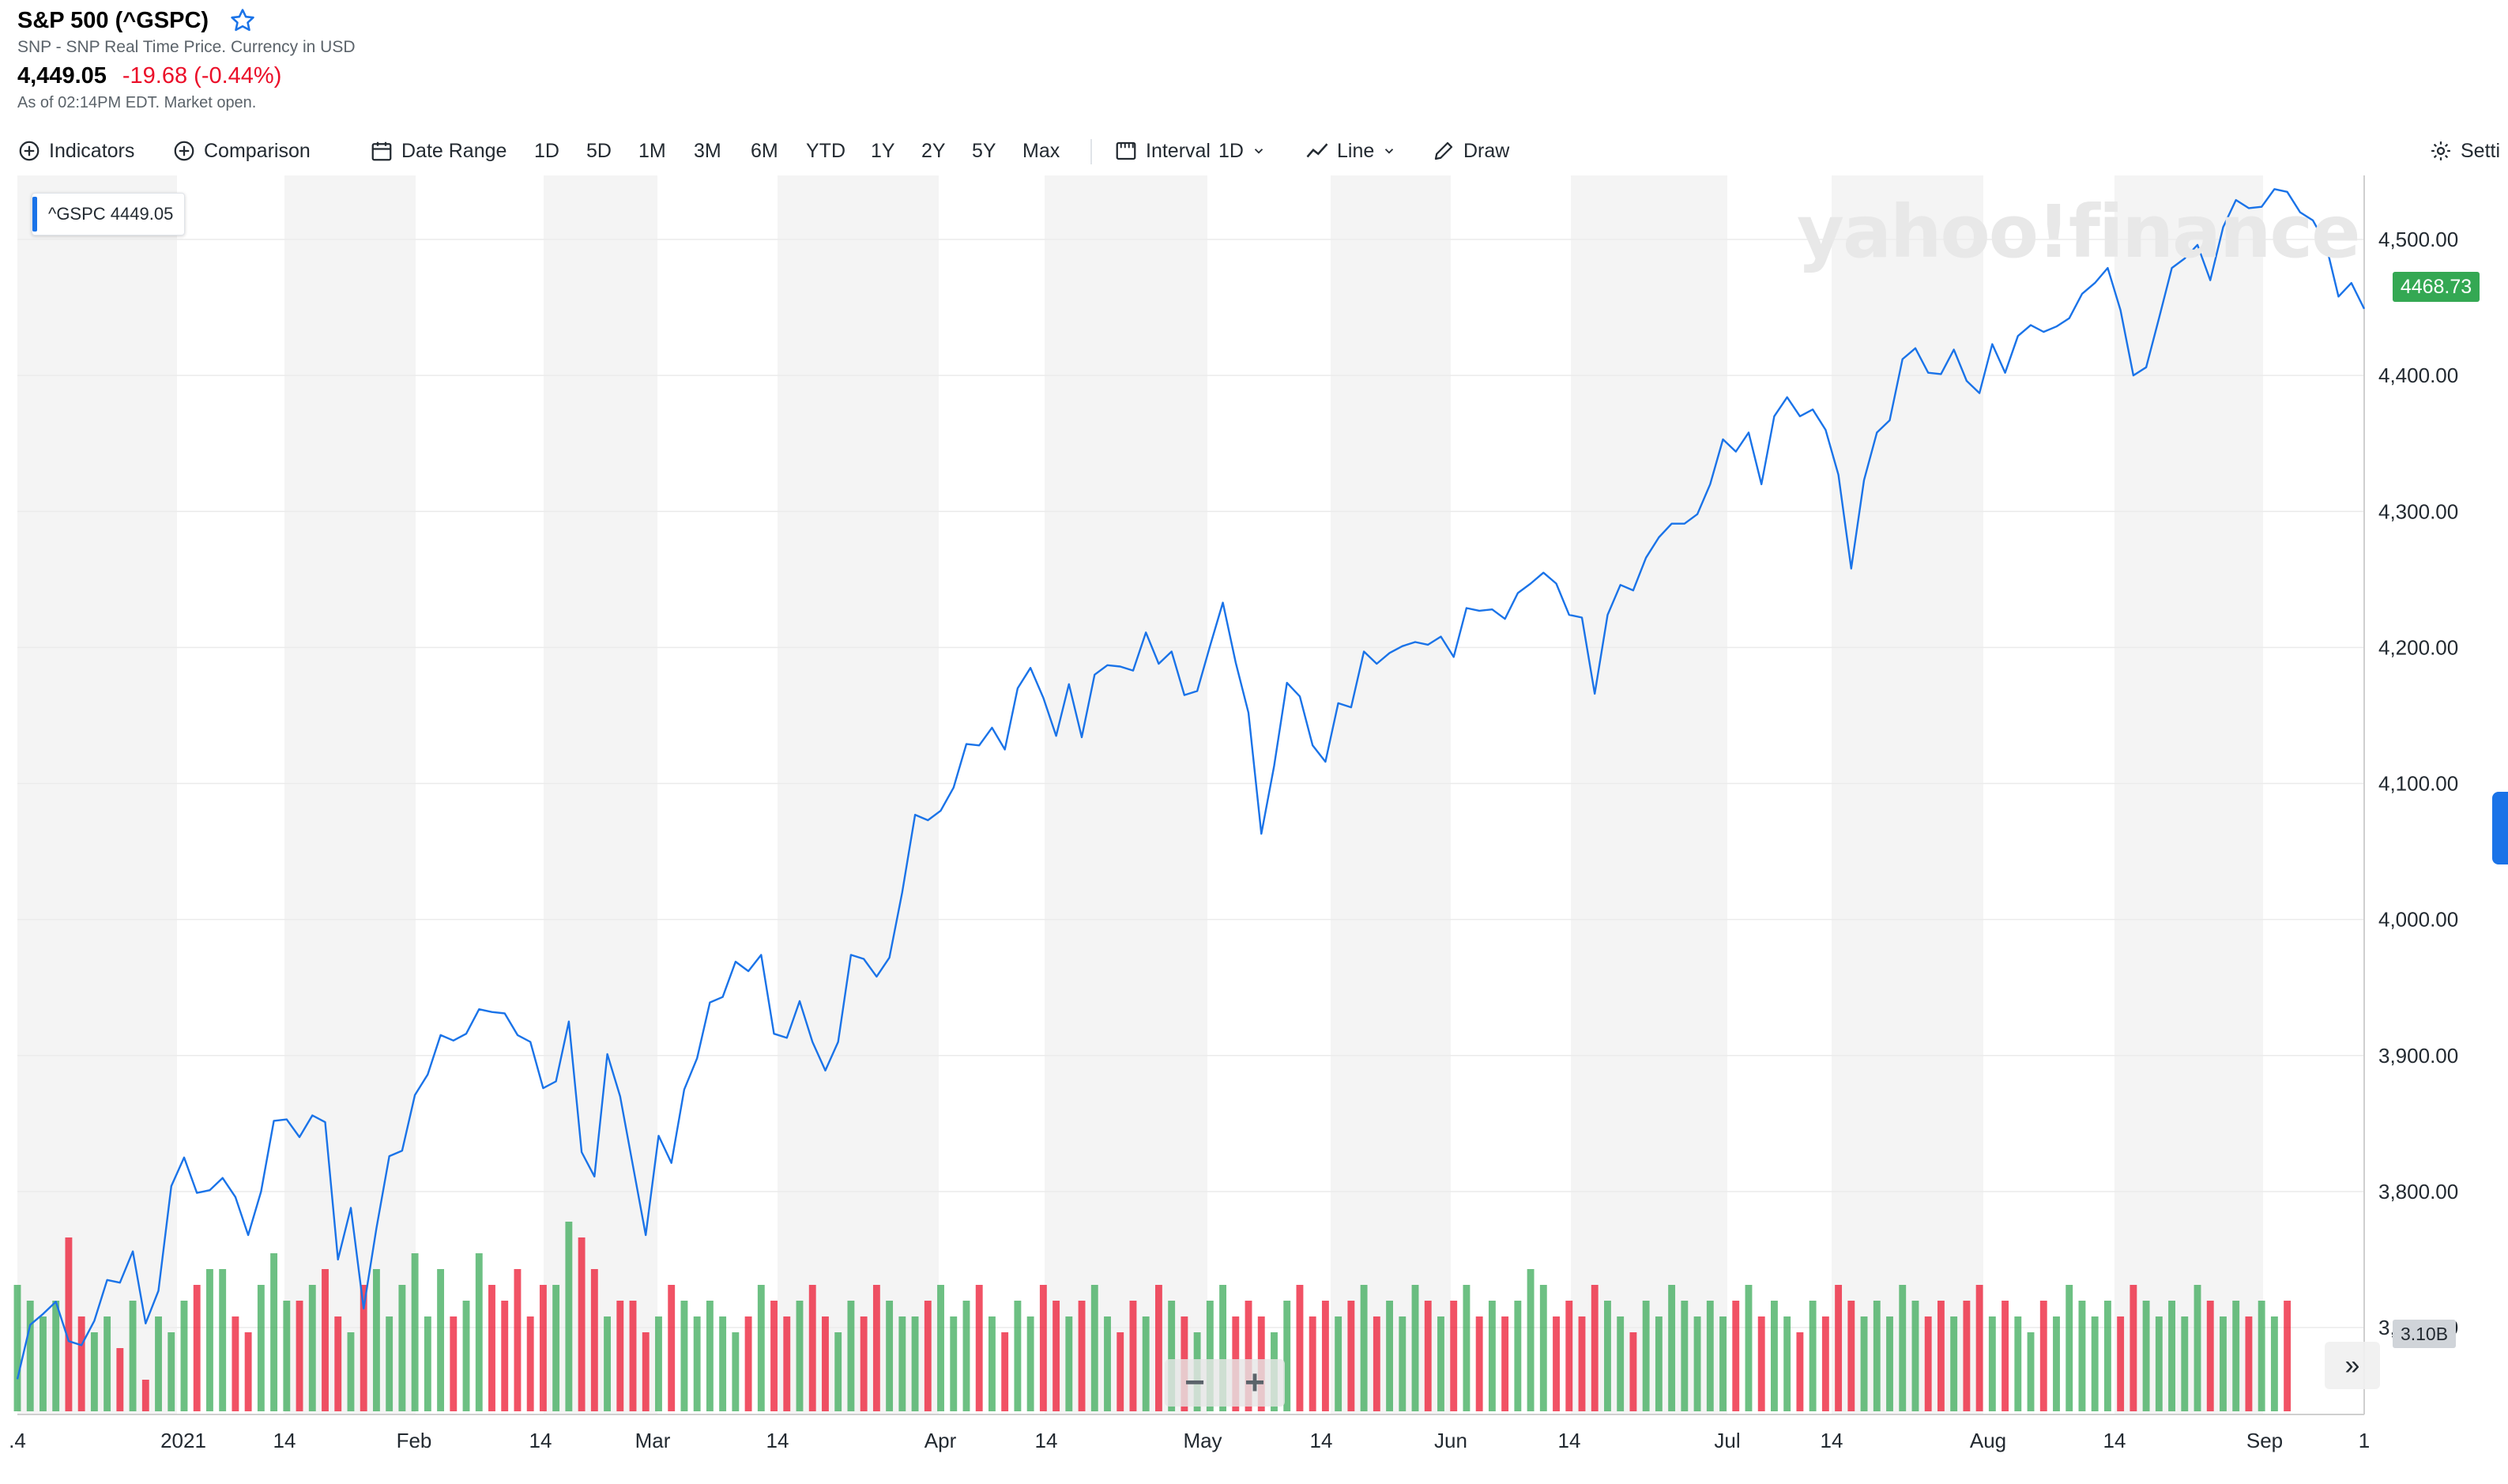 Image resolution: width=2508 pixels, height=1484 pixels. Describe the element at coordinates (546, 150) in the screenshot. I see `range-1d-button: 1D` at that location.